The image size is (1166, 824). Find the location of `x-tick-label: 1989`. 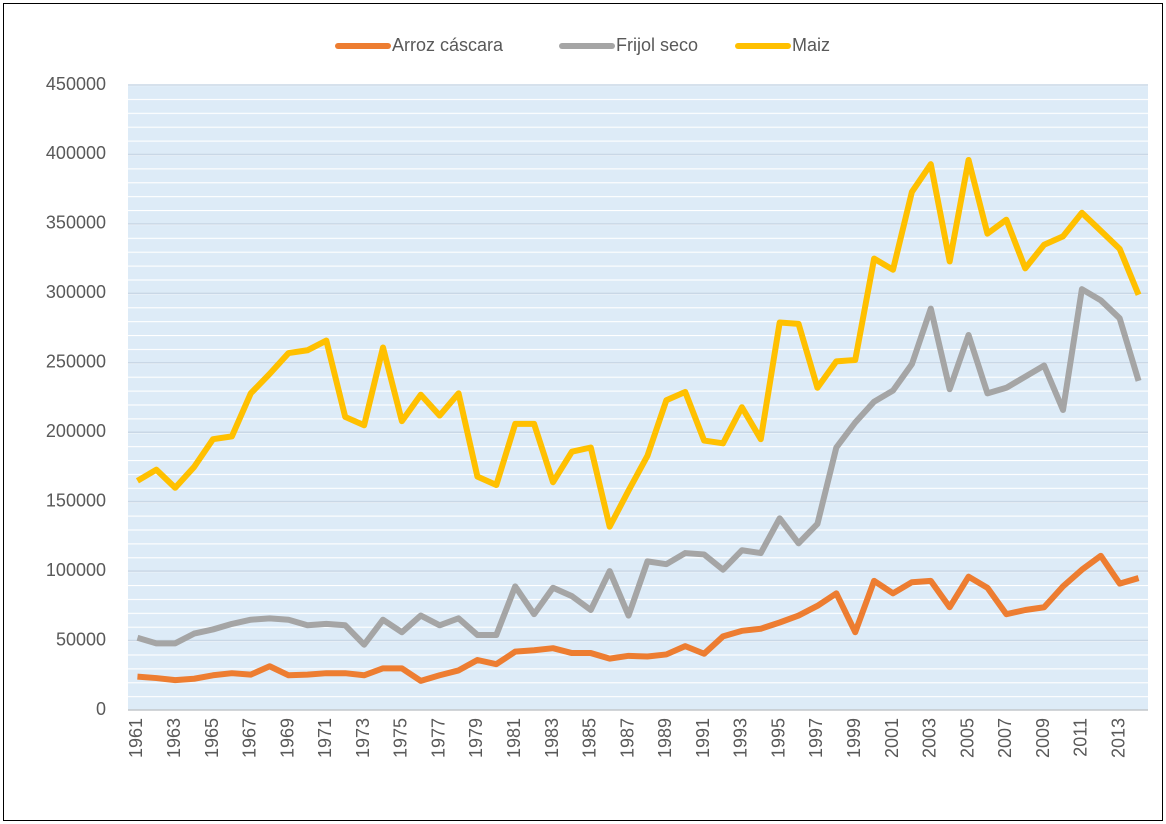

x-tick-label: 1989 is located at coordinates (665, 738).